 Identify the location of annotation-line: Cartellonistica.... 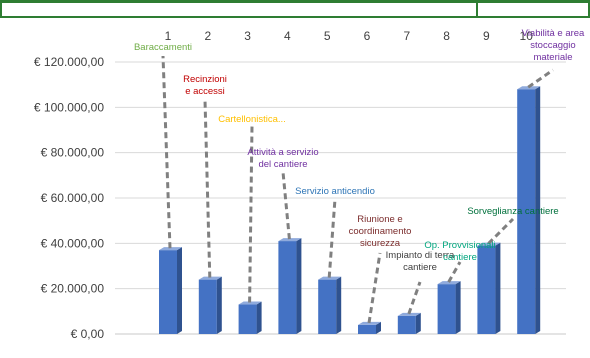
(252, 119).